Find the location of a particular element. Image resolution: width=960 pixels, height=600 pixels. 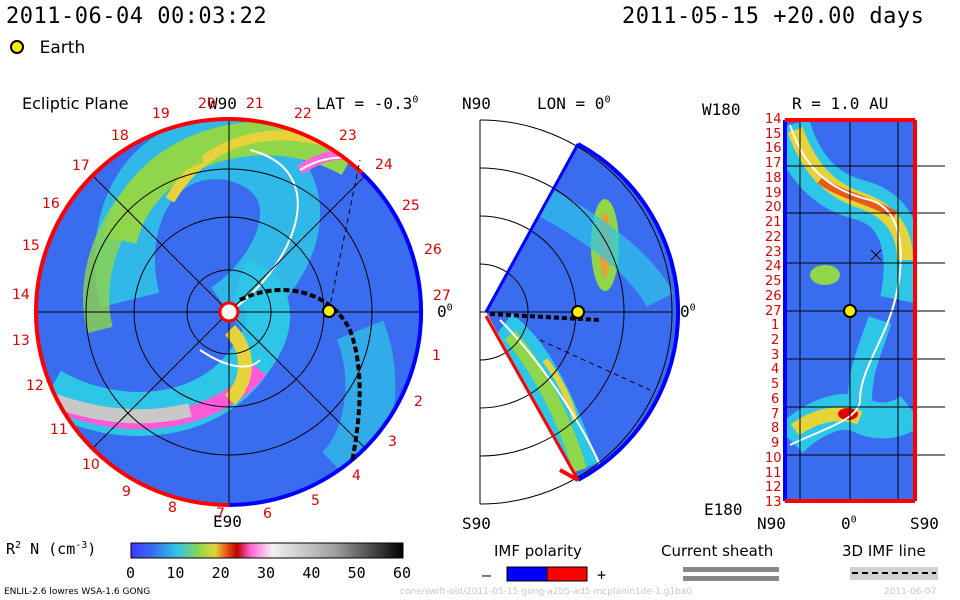

ecliptic-bottom-label: E90 is located at coordinates (227, 521).